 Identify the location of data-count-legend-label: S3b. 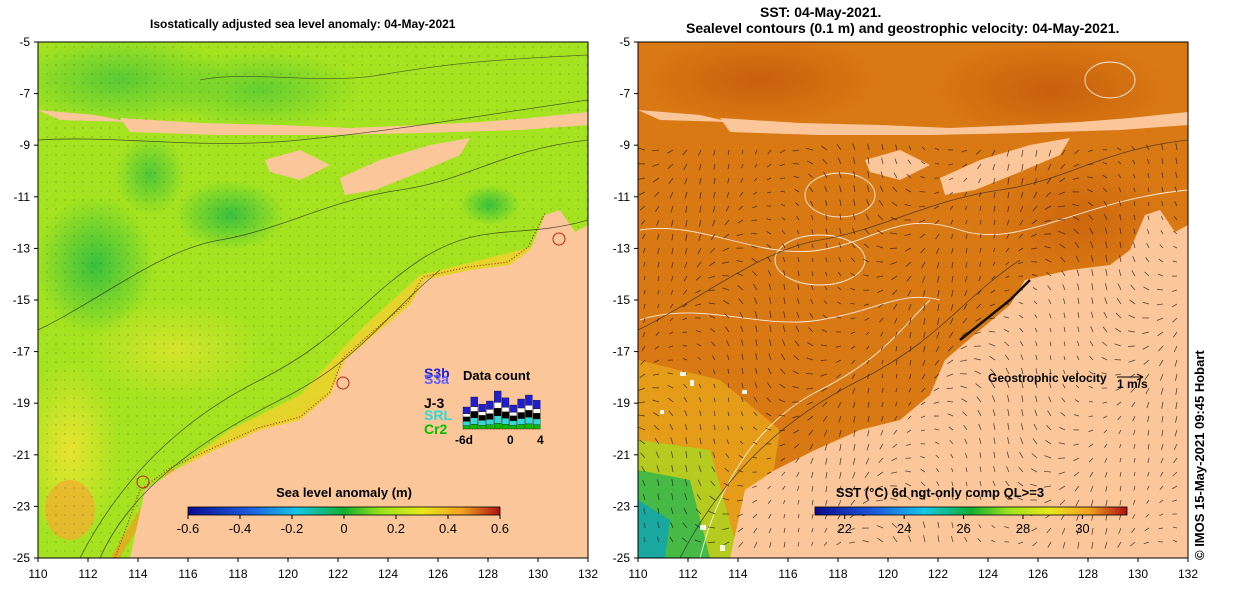
(437, 373).